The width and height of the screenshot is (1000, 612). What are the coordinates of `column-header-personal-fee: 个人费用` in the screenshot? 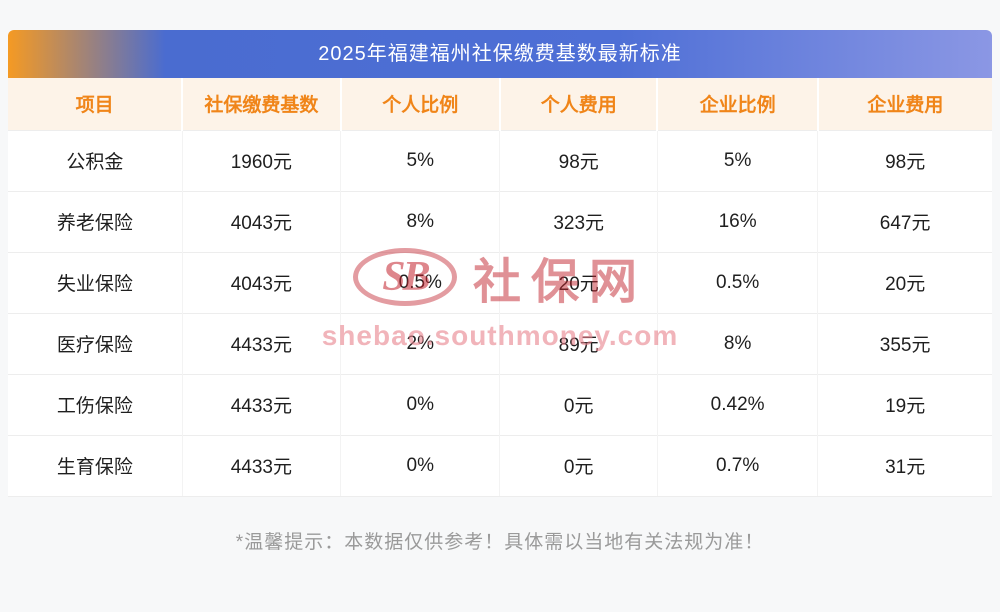 It's located at (578, 104).